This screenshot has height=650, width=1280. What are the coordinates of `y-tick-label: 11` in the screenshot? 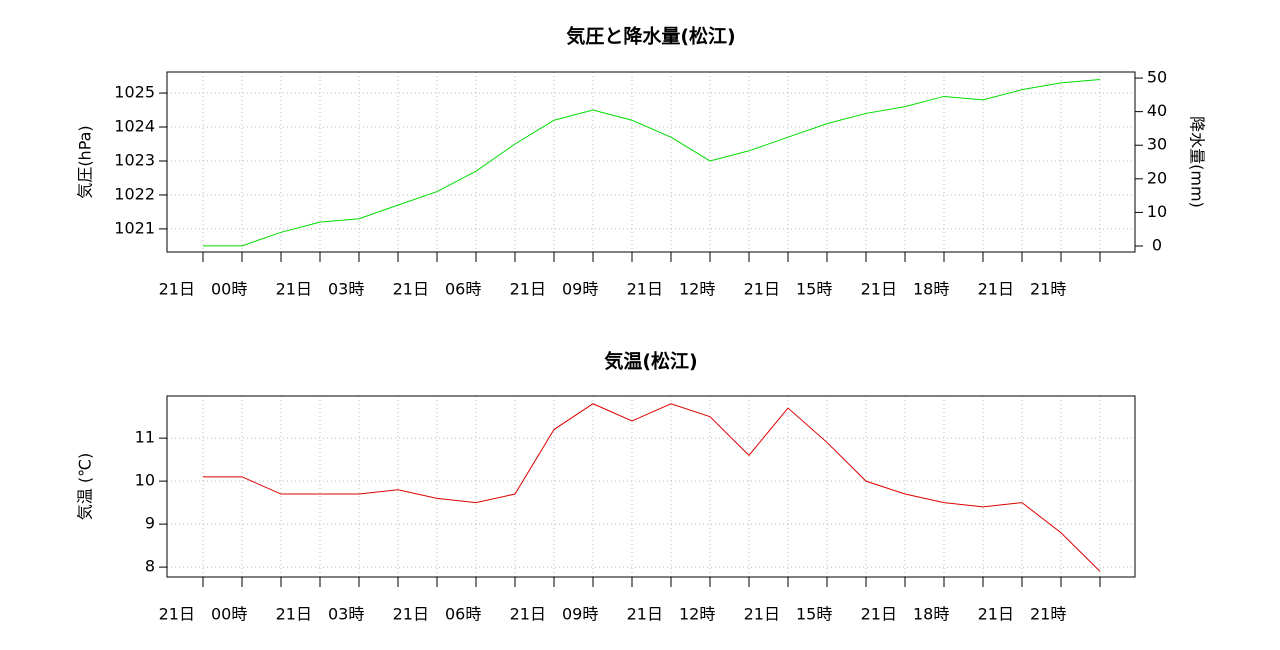 It's located at (145, 437).